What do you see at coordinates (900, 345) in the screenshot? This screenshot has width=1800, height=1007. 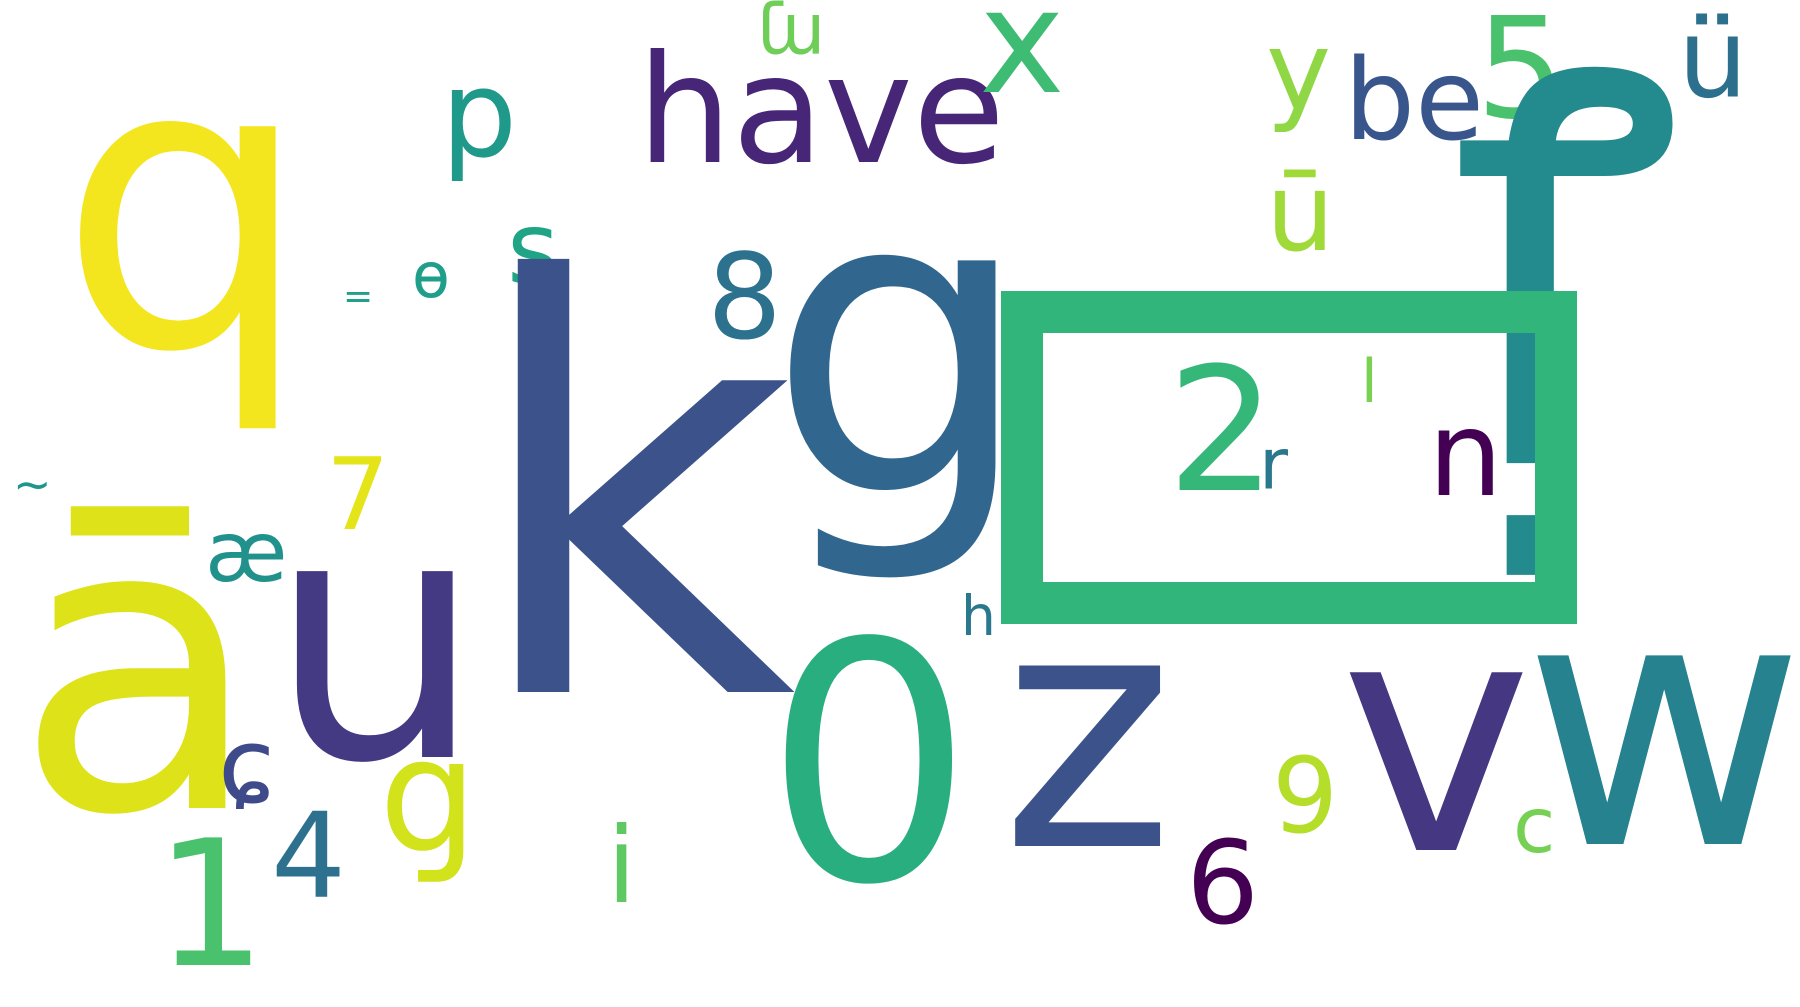 I see `word-g: g` at bounding box center [900, 345].